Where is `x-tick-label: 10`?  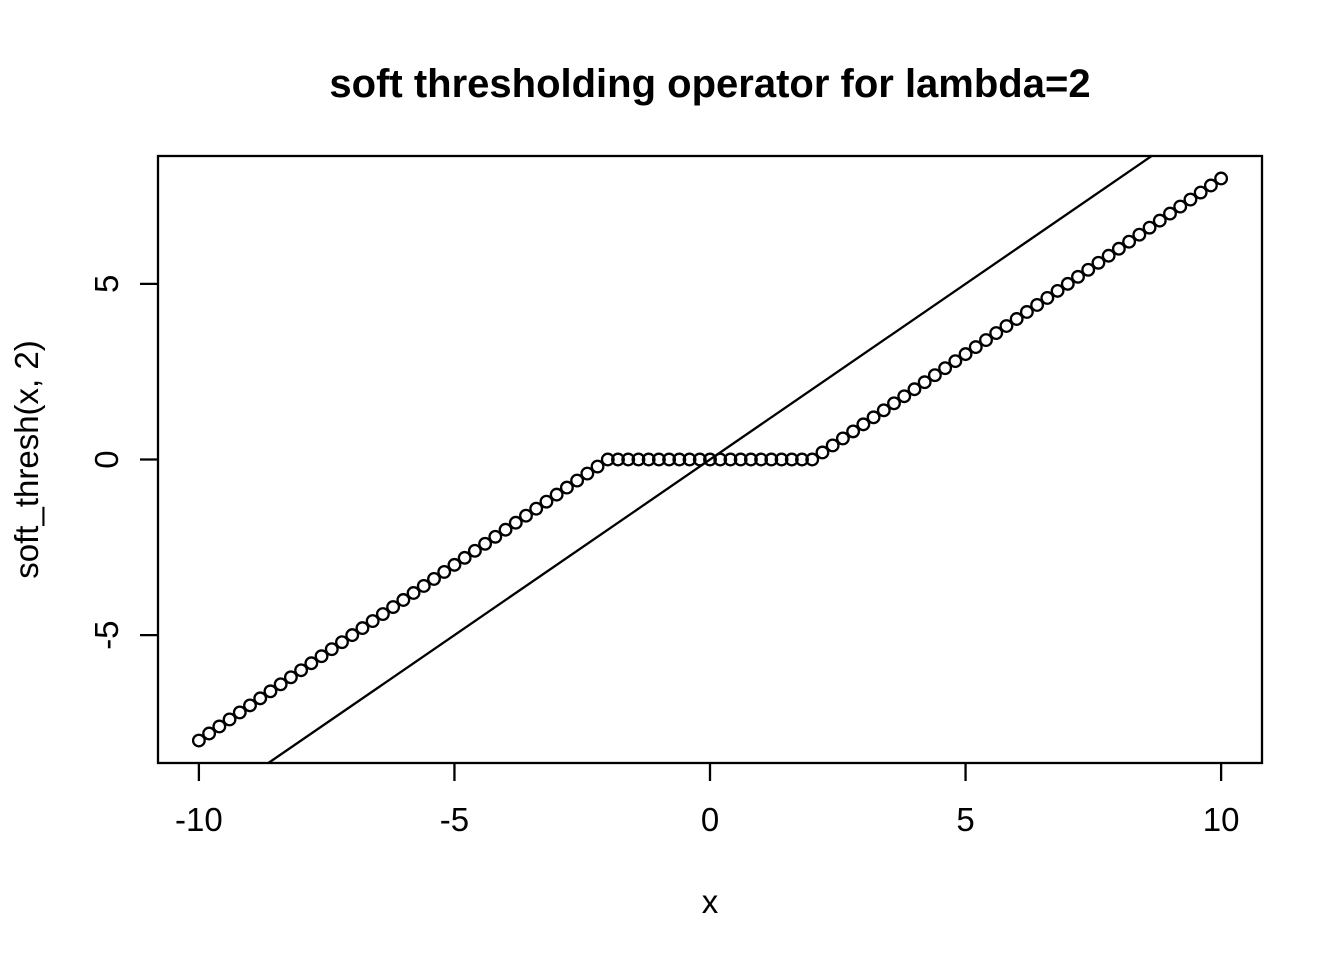 x-tick-label: 10 is located at coordinates (1221, 819).